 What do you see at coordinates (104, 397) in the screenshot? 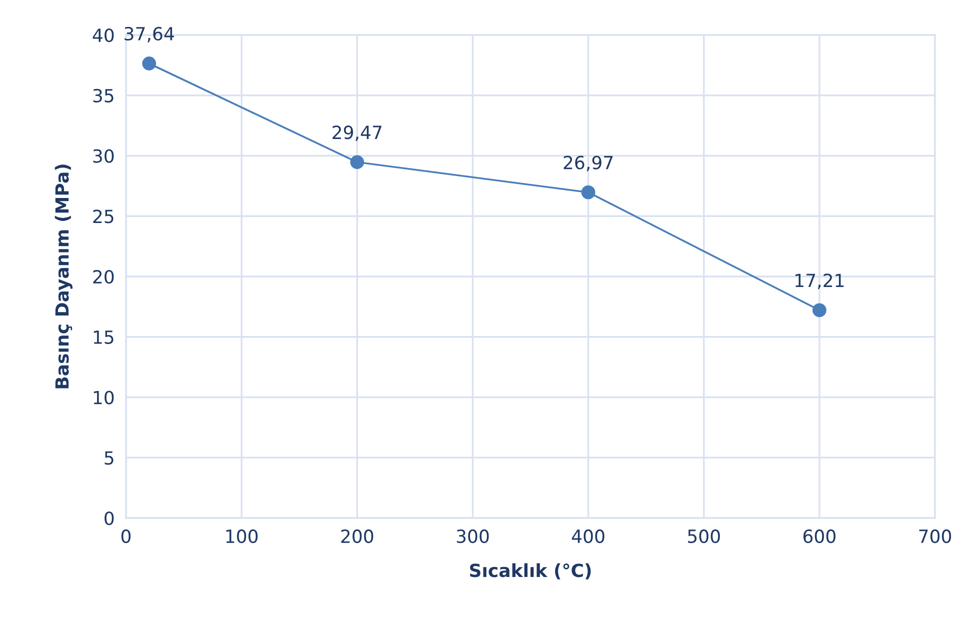
I see `y-tick-label: 10` at bounding box center [104, 397].